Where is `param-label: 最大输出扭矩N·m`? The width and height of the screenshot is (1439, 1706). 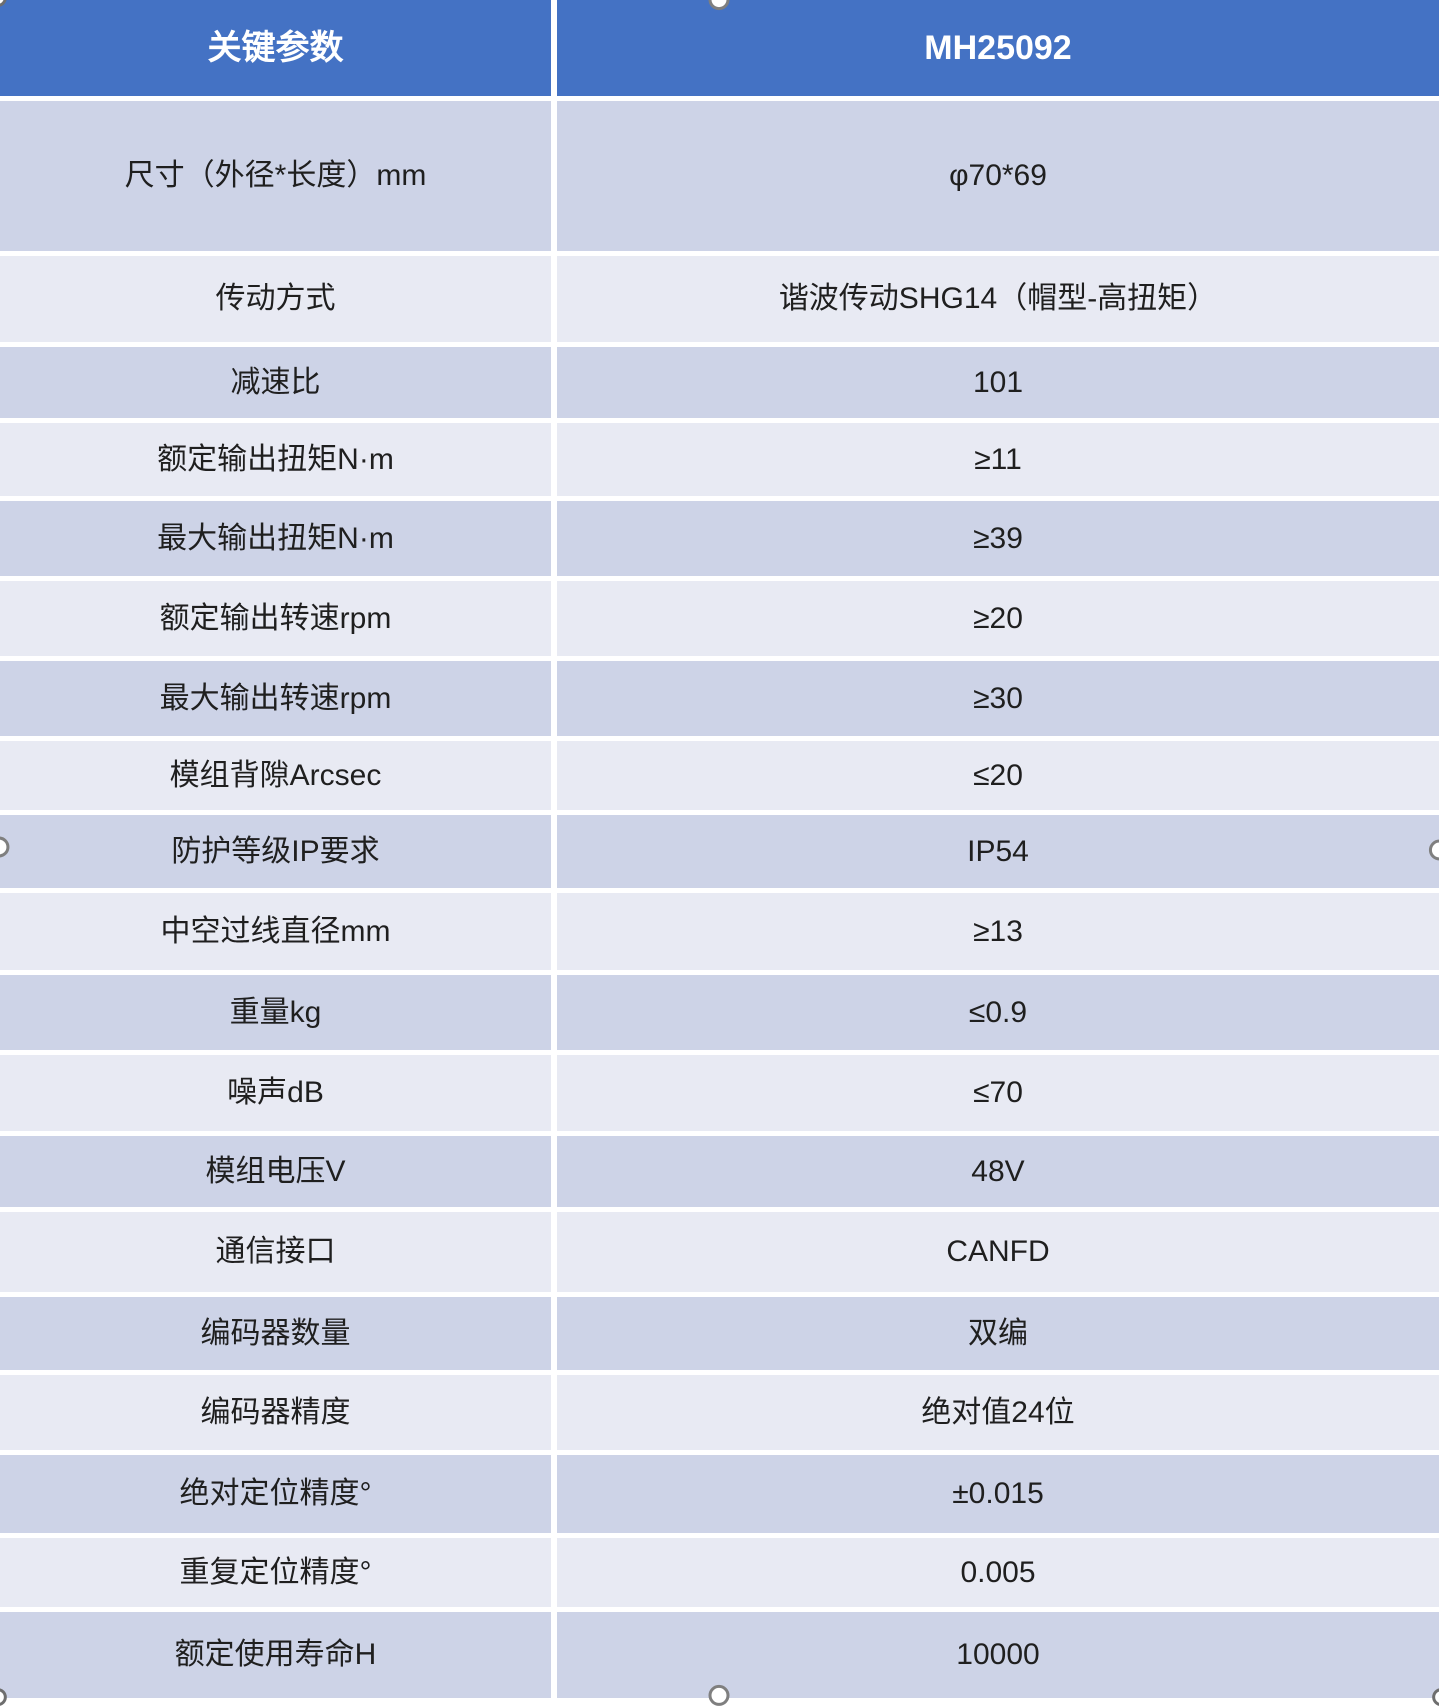 param-label: 最大输出扭矩N·m is located at coordinates (275, 538).